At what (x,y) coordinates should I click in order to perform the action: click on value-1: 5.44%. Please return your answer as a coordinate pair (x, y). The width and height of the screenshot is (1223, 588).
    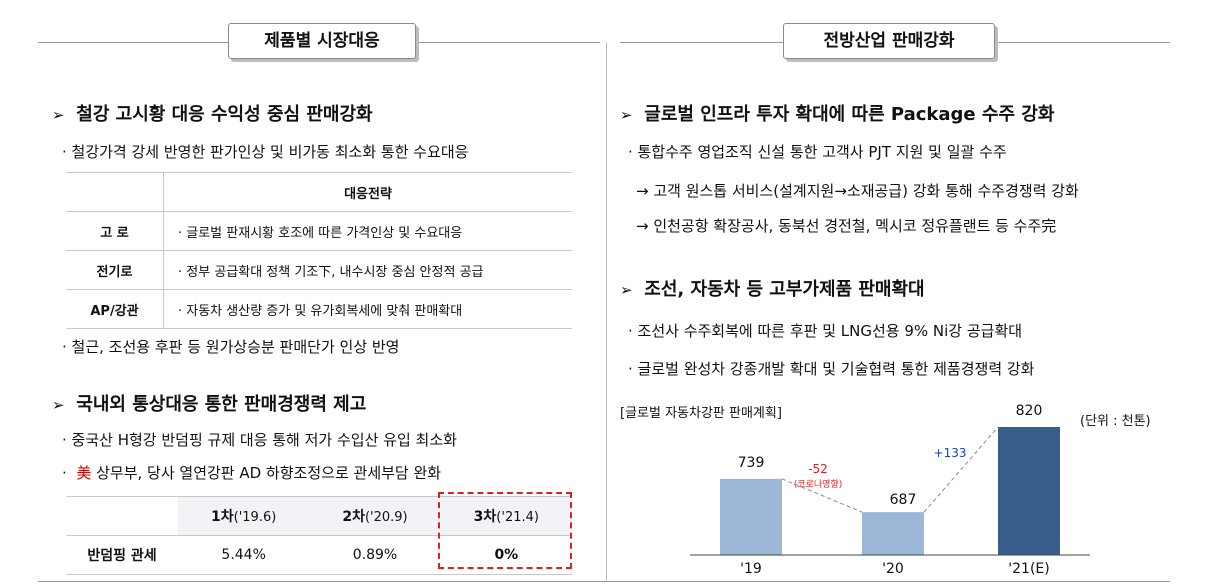
    Looking at the image, I should click on (244, 555).